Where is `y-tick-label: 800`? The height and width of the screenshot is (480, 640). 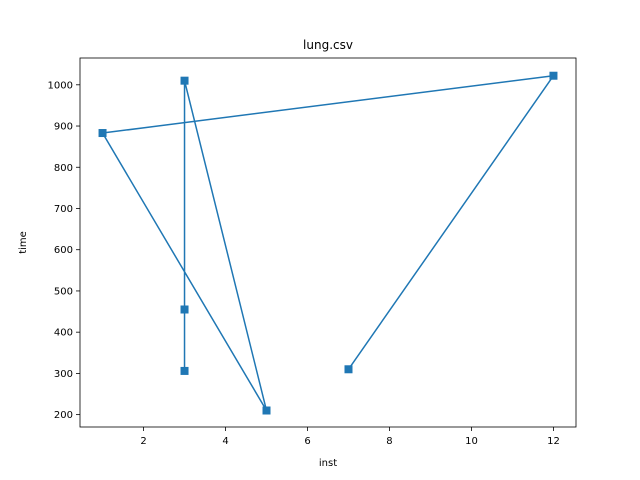 y-tick-label: 800 is located at coordinates (63, 168).